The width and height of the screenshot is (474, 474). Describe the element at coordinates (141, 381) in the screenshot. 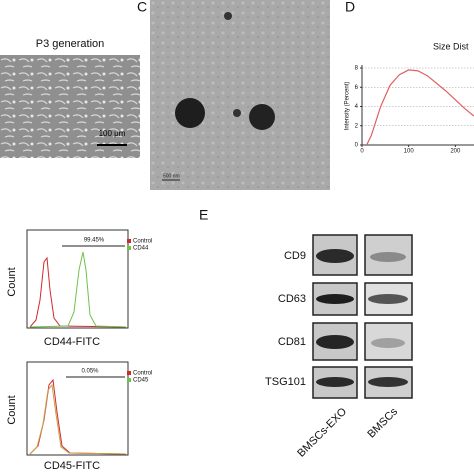

I see `legend-label: CD45` at that location.